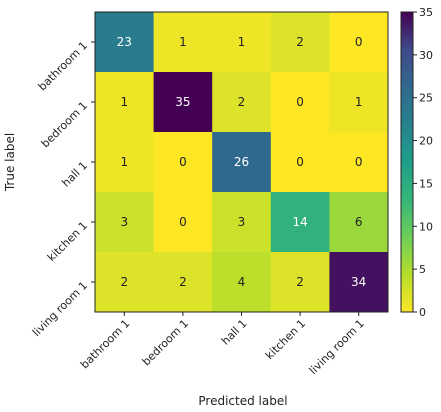  Describe the element at coordinates (426, 183) in the screenshot. I see `colorbar-tick-label: 15` at that location.